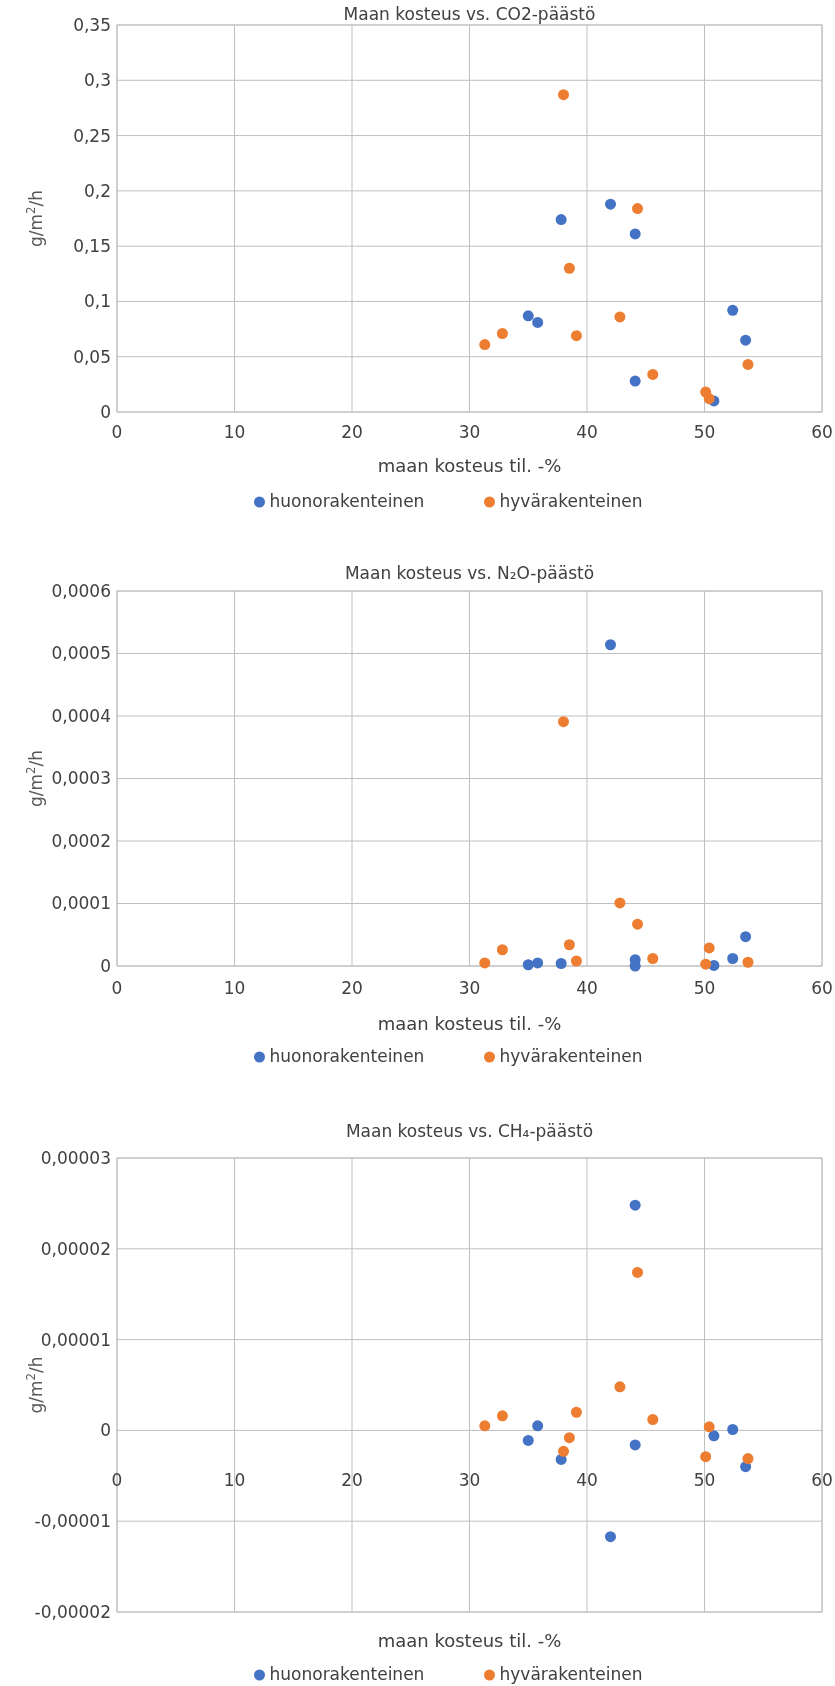 The height and width of the screenshot is (1686, 835). Describe the element at coordinates (75, 1157) in the screenshot. I see `y-tick-label: 0,00003` at that location.